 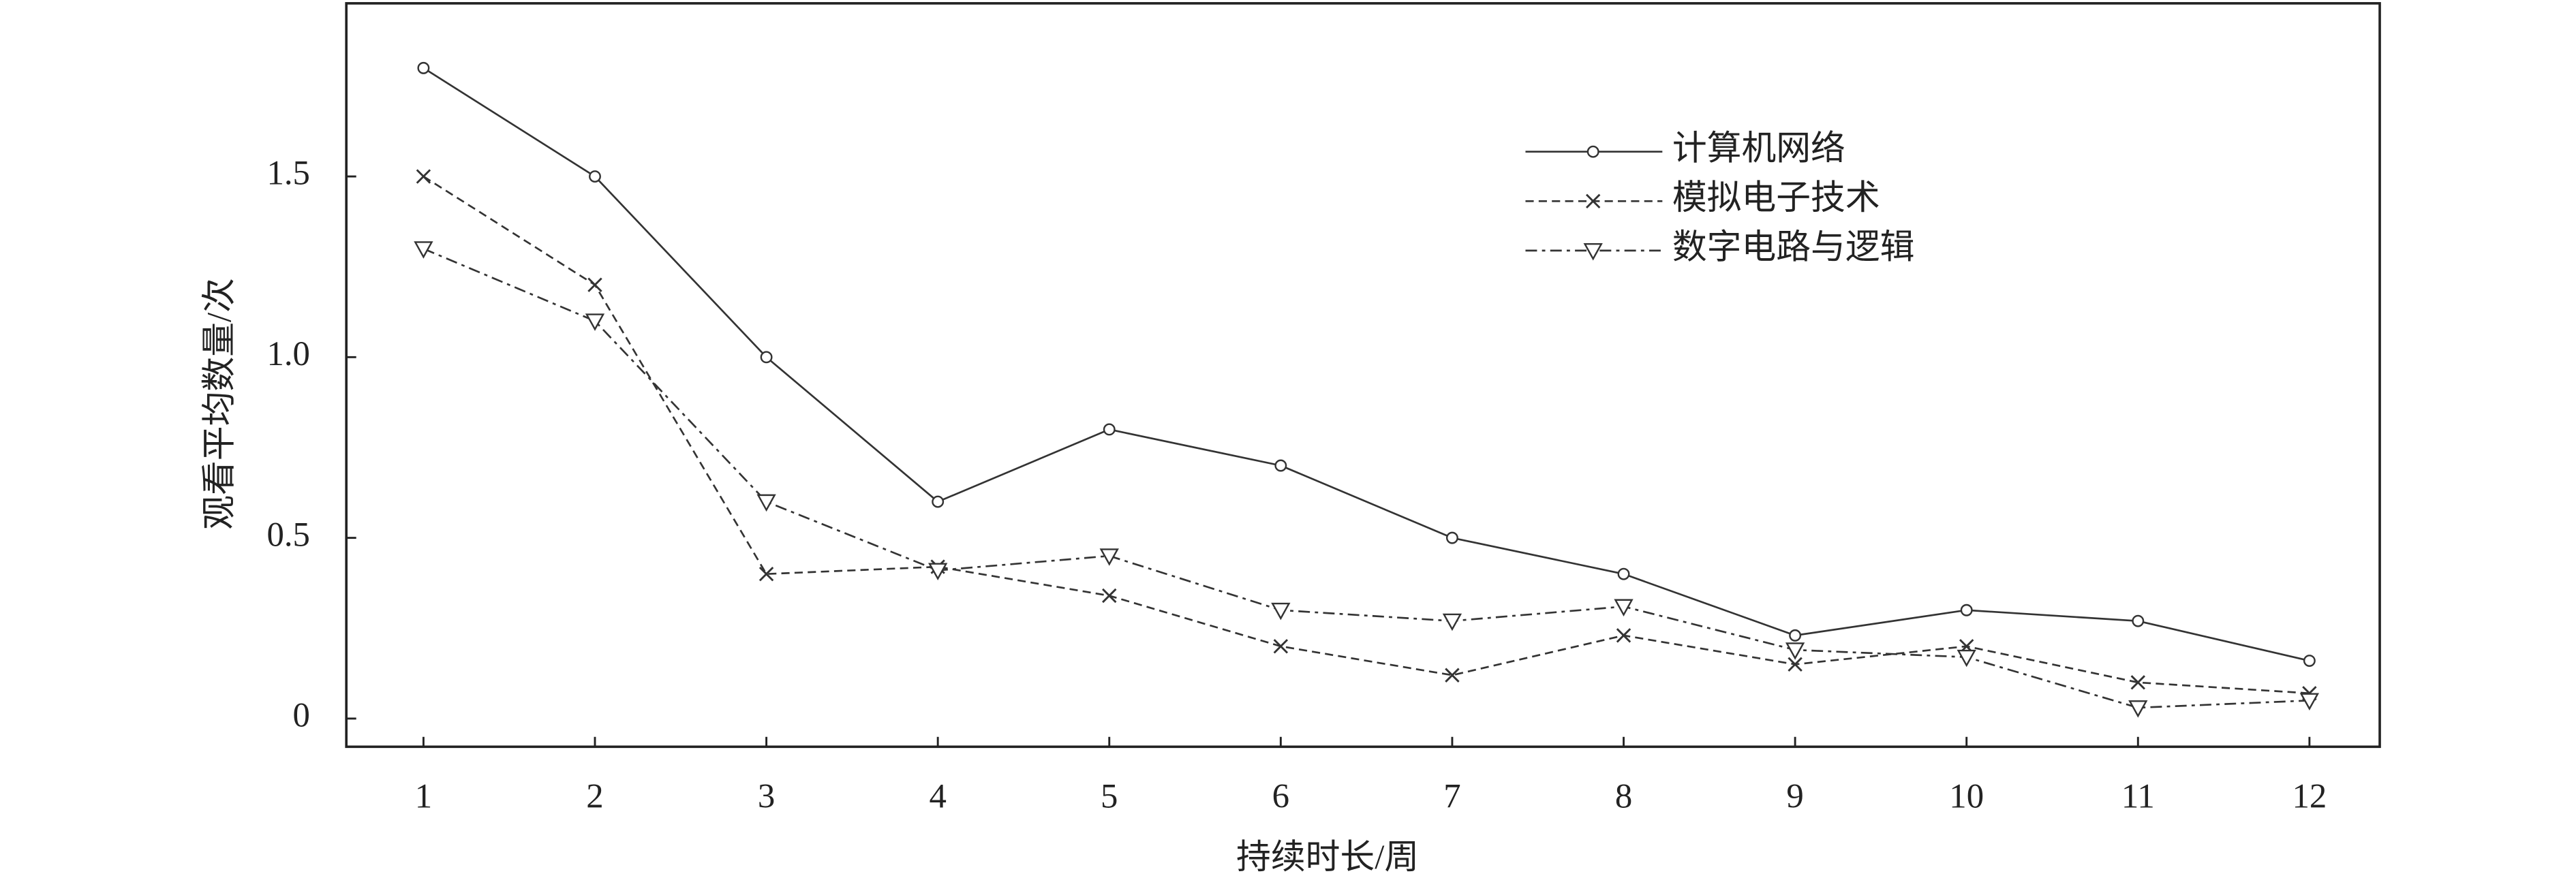 What do you see at coordinates (219, 404) in the screenshot?
I see `y-axis-label: 观看平均数量/次` at bounding box center [219, 404].